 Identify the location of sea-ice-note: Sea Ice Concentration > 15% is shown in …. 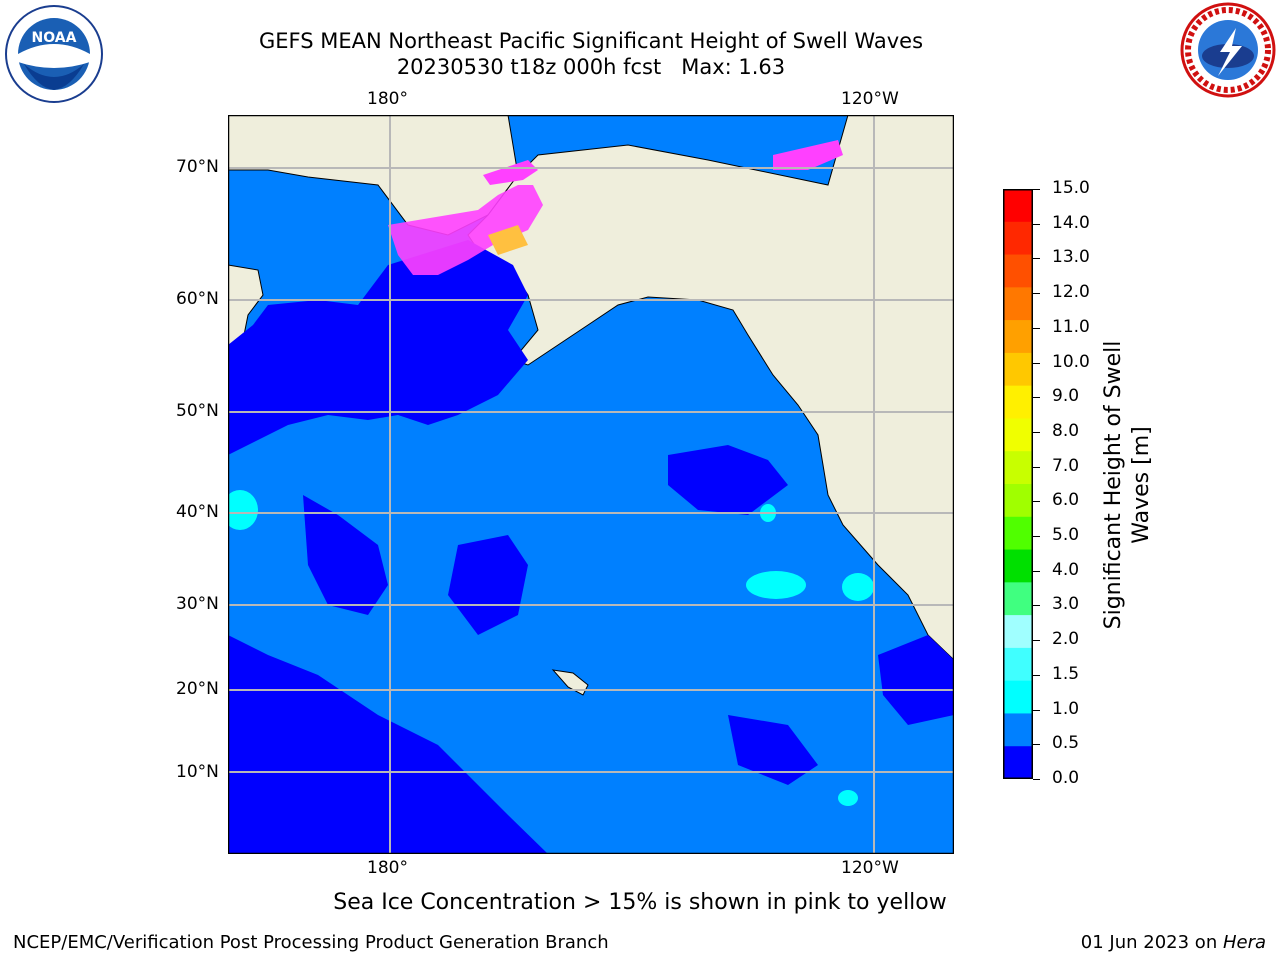
(640, 902).